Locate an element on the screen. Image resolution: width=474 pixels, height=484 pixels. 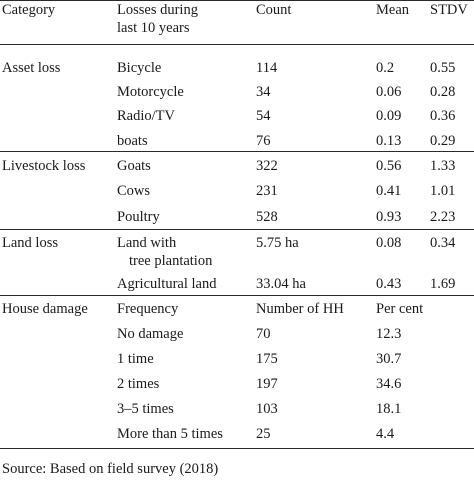
subheader-frequency: Frequency is located at coordinates (148, 309).